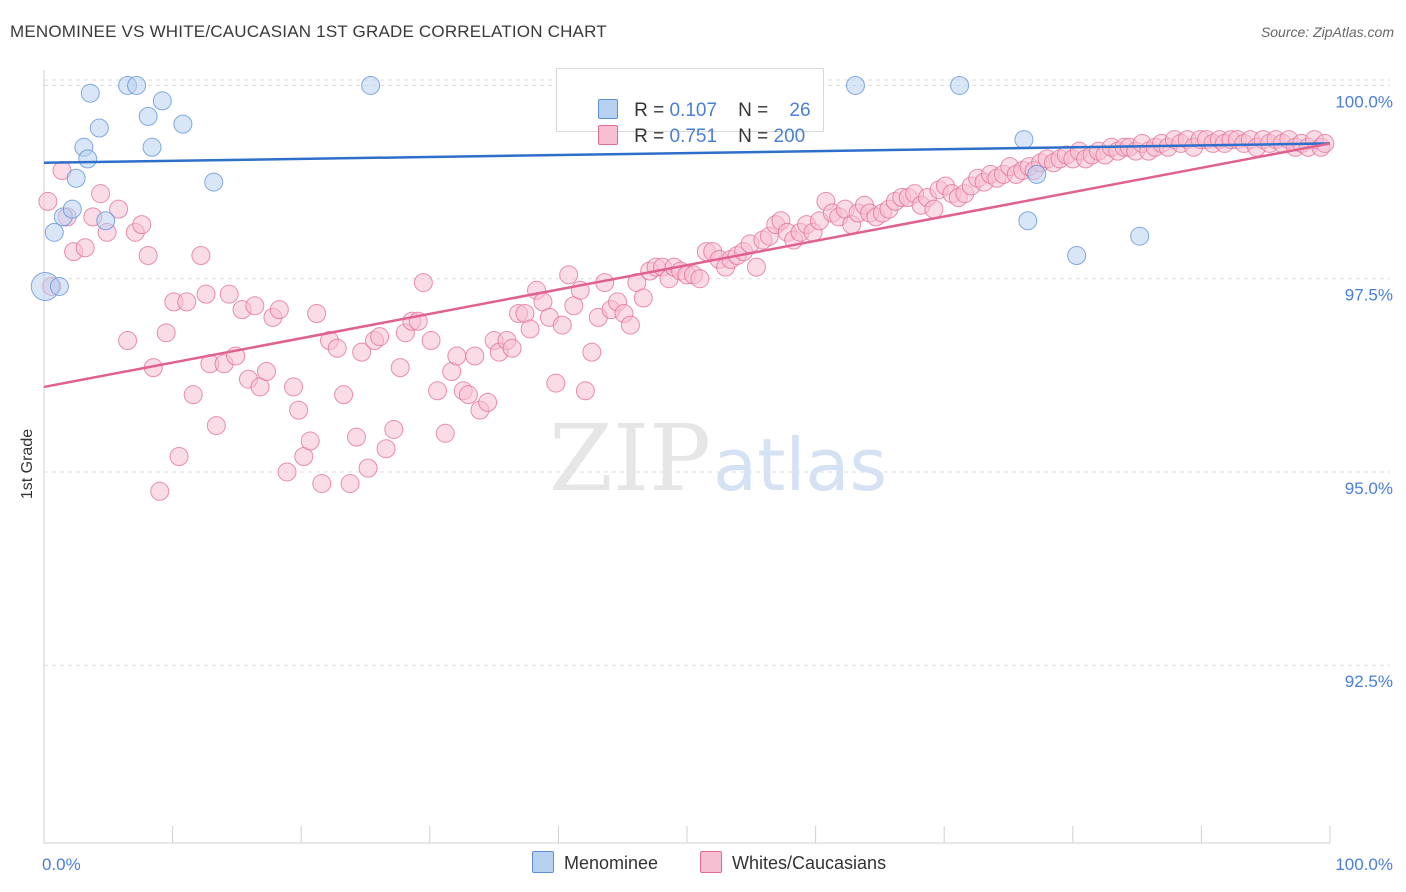  I want to click on x-tick-label-end: 100.0%, so click(1364, 864).